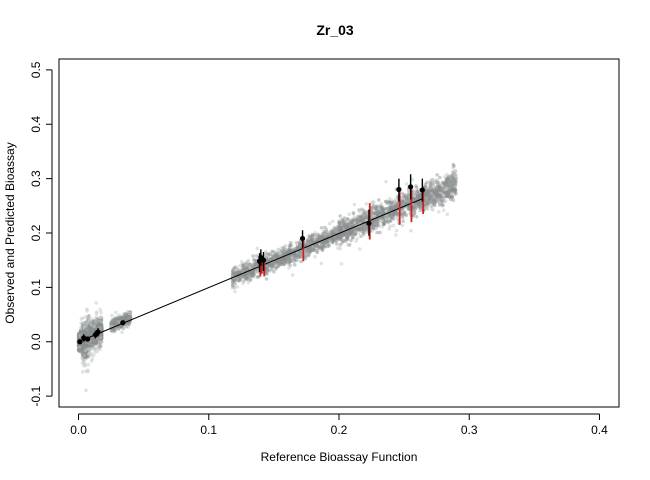 This screenshot has width=650, height=480. I want to click on y-tick-label: 0.3, so click(36, 178).